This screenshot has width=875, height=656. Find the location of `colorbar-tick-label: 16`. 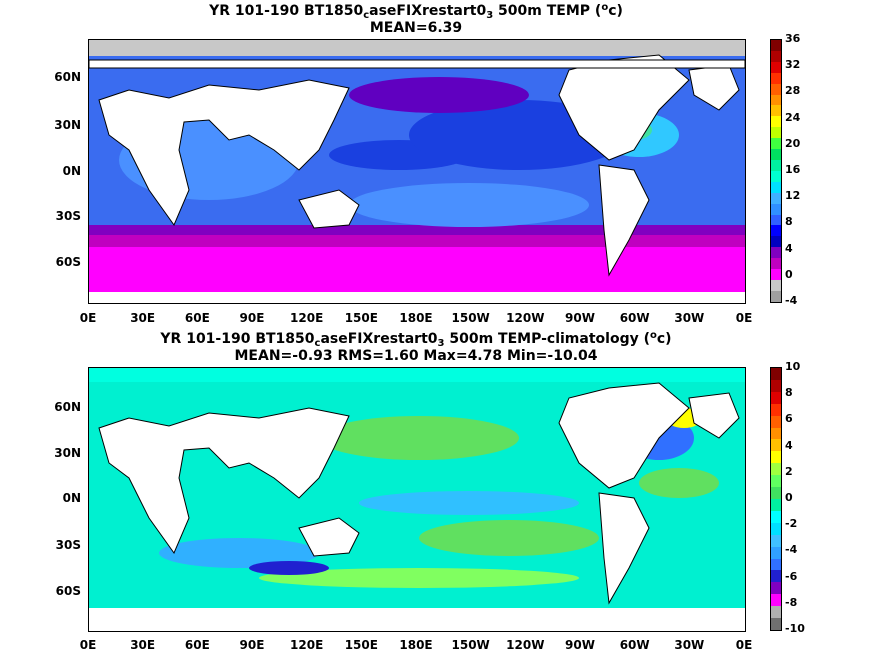

colorbar-tick-label: 16 is located at coordinates (793, 169).